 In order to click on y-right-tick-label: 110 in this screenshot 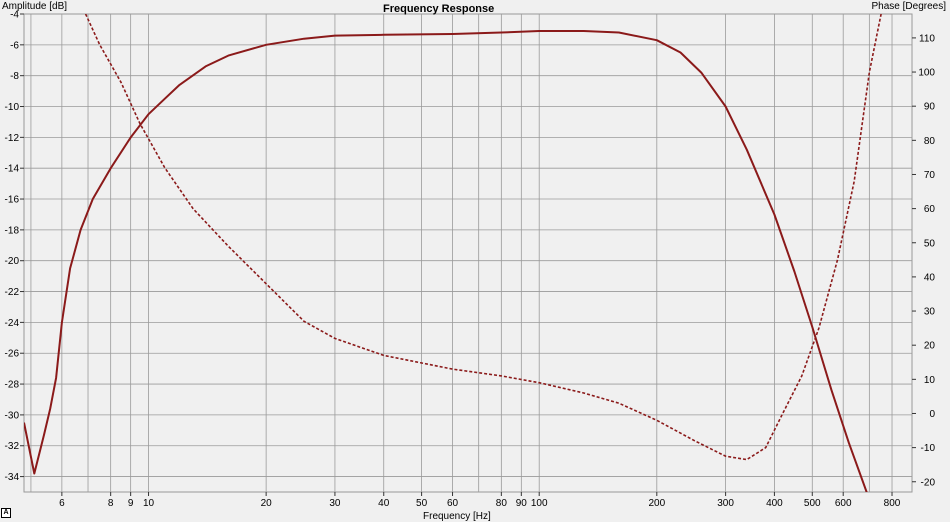, I will do `click(927, 38)`.